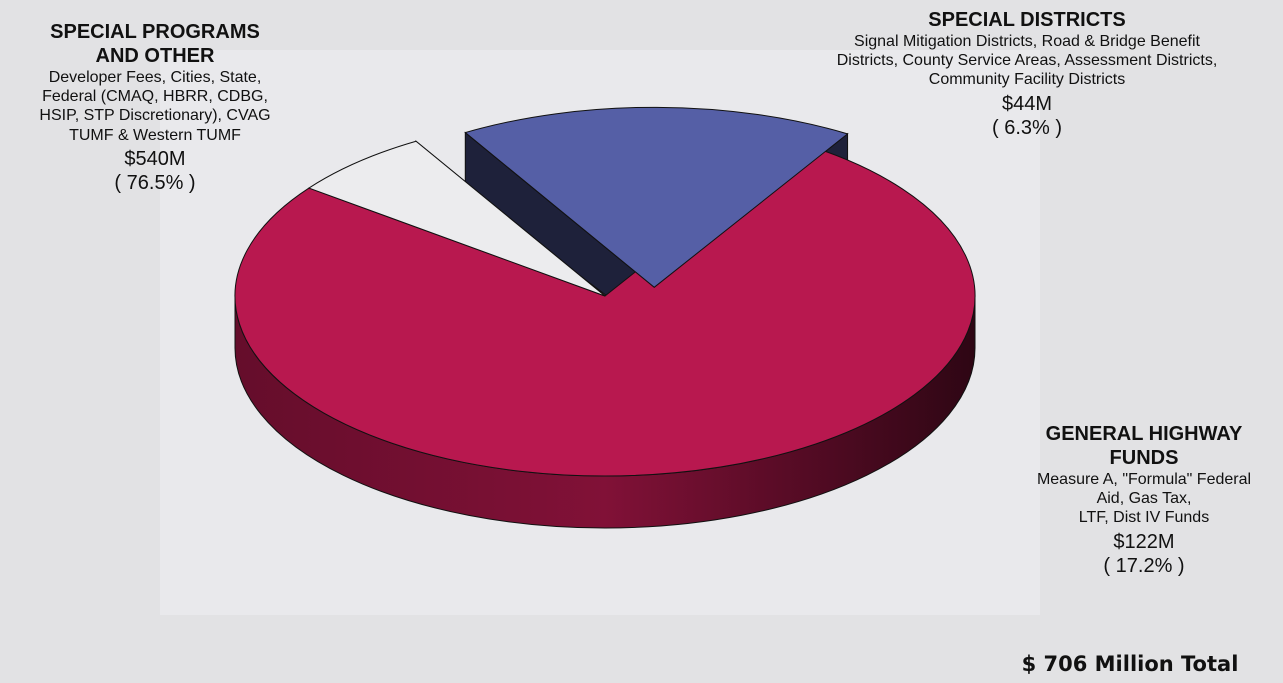 Image resolution: width=1283 pixels, height=683 pixels. What do you see at coordinates (155, 182) in the screenshot?
I see `special-programs-percent: ( 76.5% )` at bounding box center [155, 182].